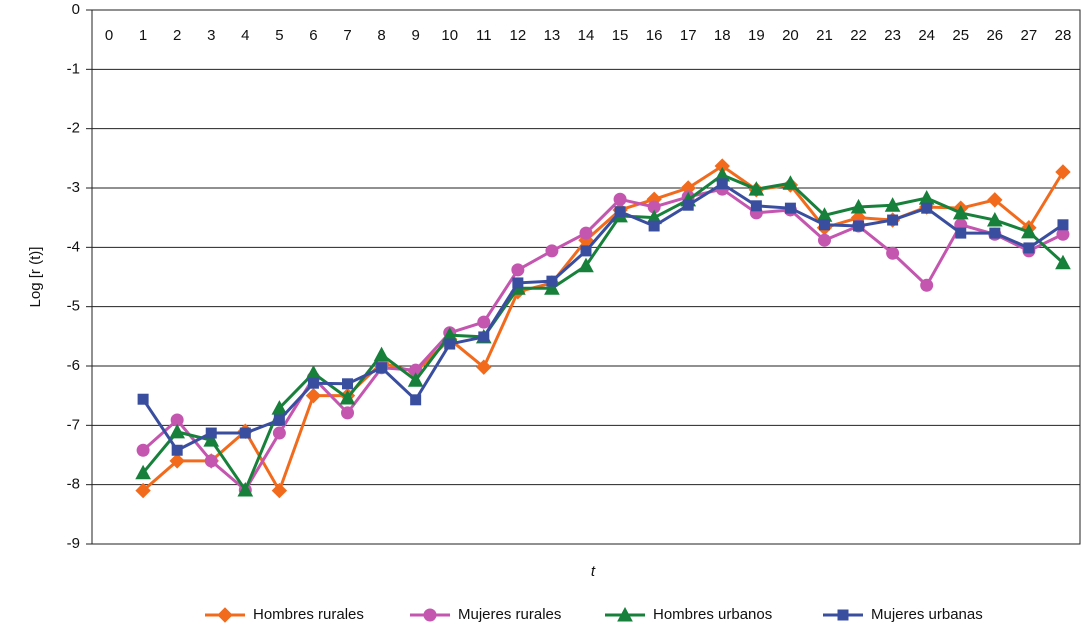 Image resolution: width=1085 pixels, height=630 pixels. I want to click on x-tick-label: 10, so click(449, 35).